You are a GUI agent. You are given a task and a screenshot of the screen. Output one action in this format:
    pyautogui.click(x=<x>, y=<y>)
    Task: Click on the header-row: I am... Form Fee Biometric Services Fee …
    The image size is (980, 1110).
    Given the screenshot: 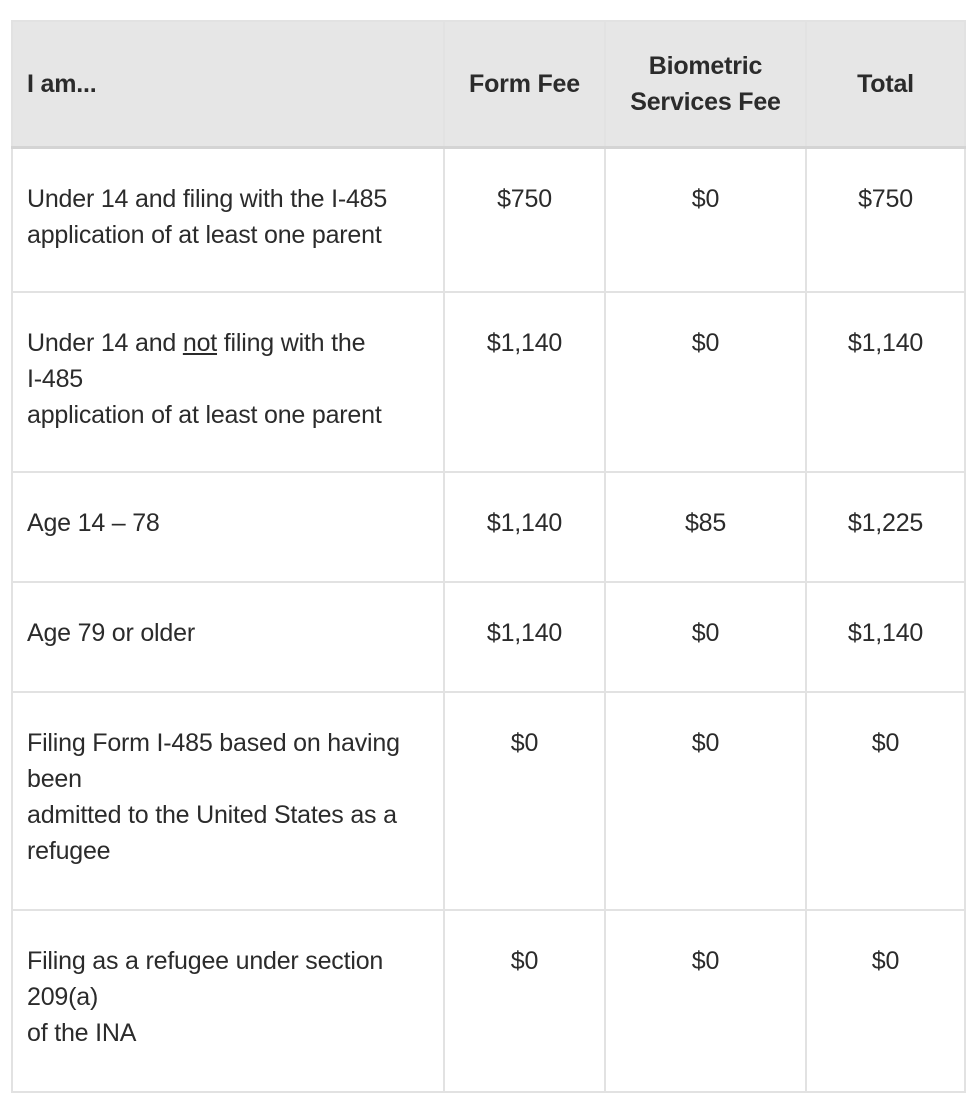 What is the action you would take?
    pyautogui.click(x=488, y=84)
    